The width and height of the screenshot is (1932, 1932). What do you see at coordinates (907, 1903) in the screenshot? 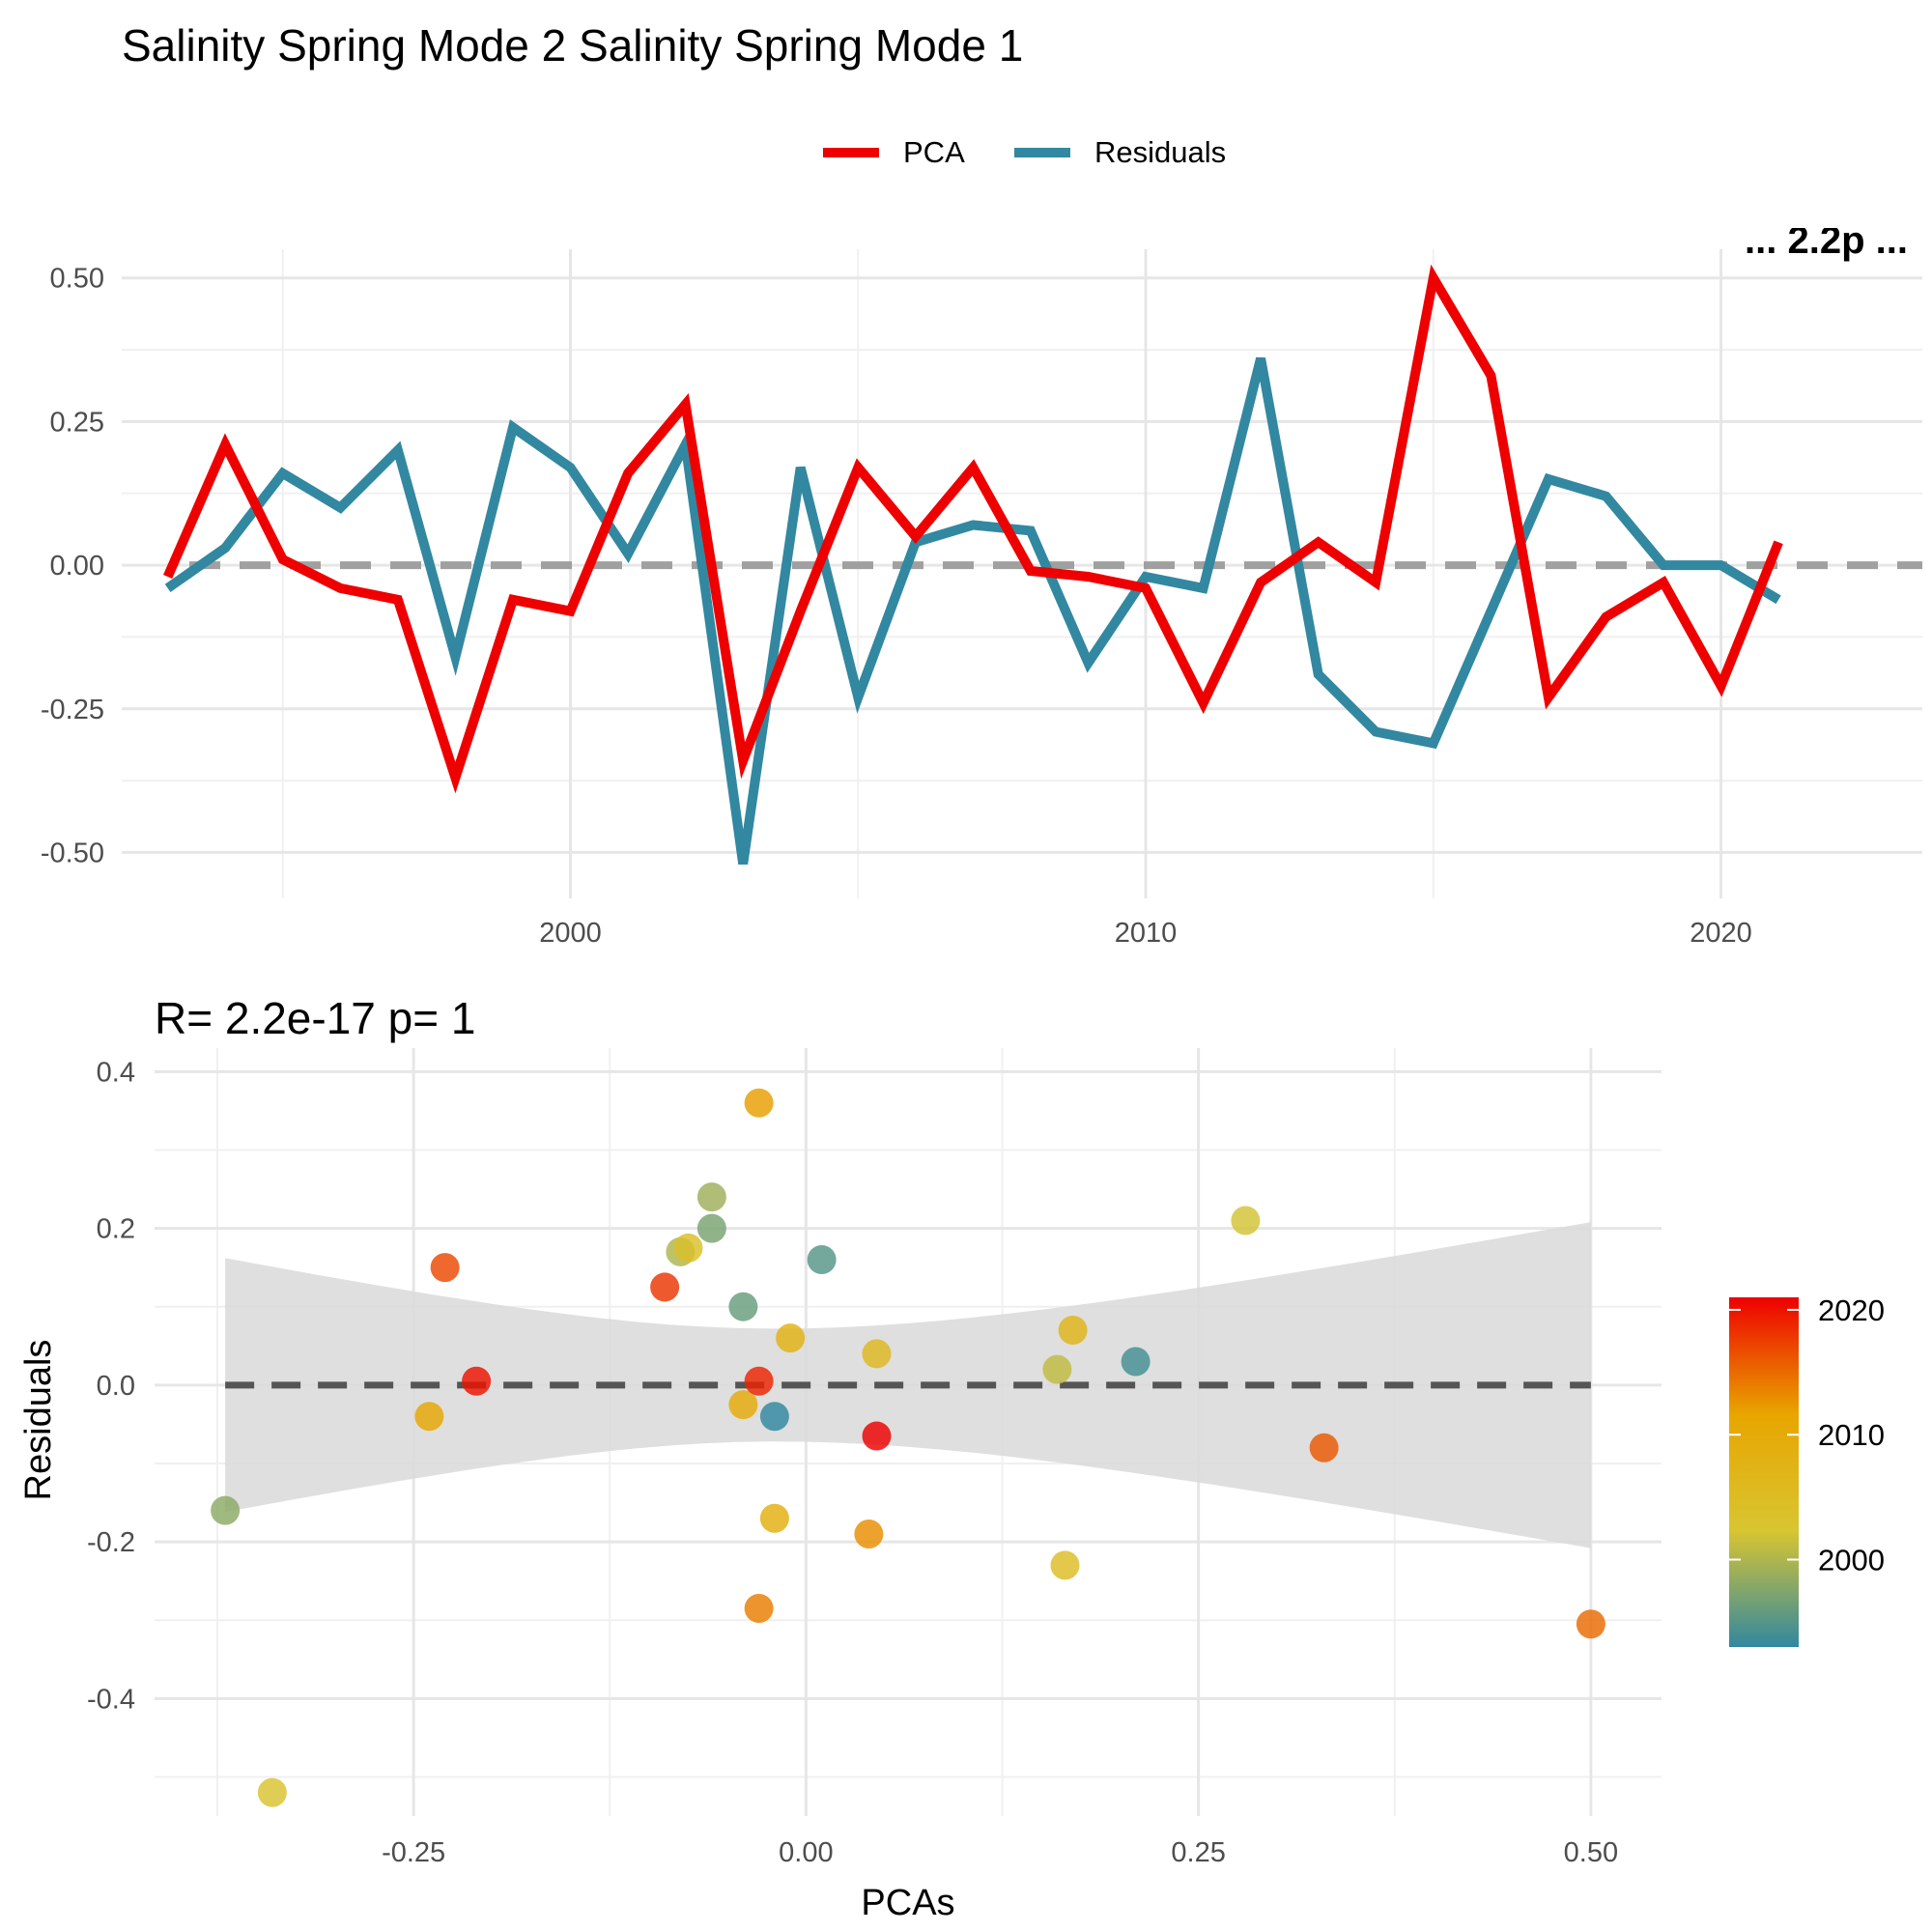
I see `scatter-x-axis-label: PCAs` at bounding box center [907, 1903].